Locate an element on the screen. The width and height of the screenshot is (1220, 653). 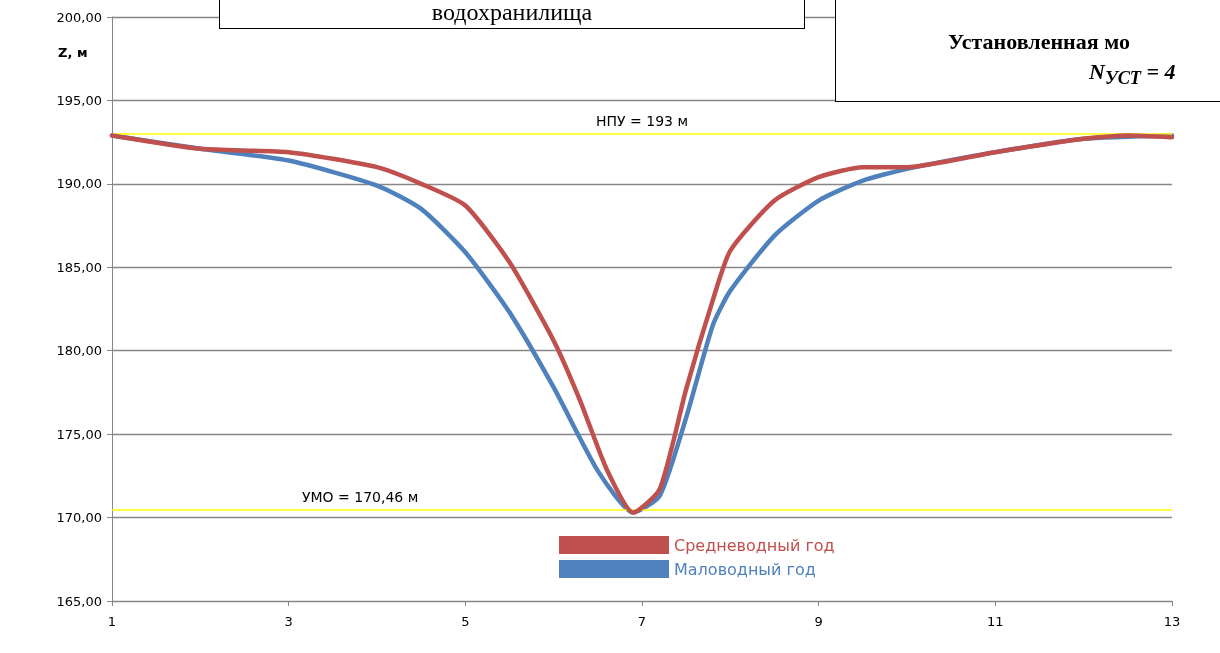
x-tick-label: 5 is located at coordinates (465, 621).